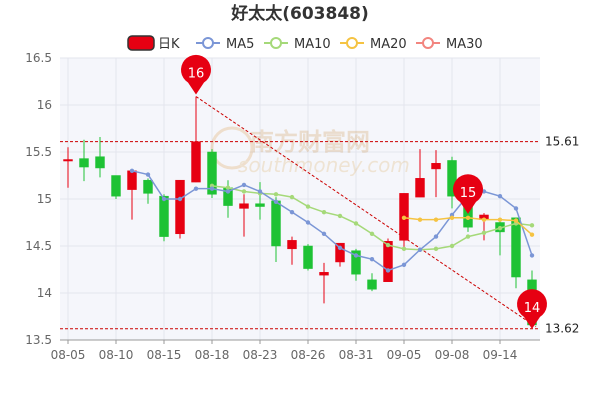 Image resolution: width=600 pixels, height=400 pixels. I want to click on legend-label: 日K, so click(169, 44).